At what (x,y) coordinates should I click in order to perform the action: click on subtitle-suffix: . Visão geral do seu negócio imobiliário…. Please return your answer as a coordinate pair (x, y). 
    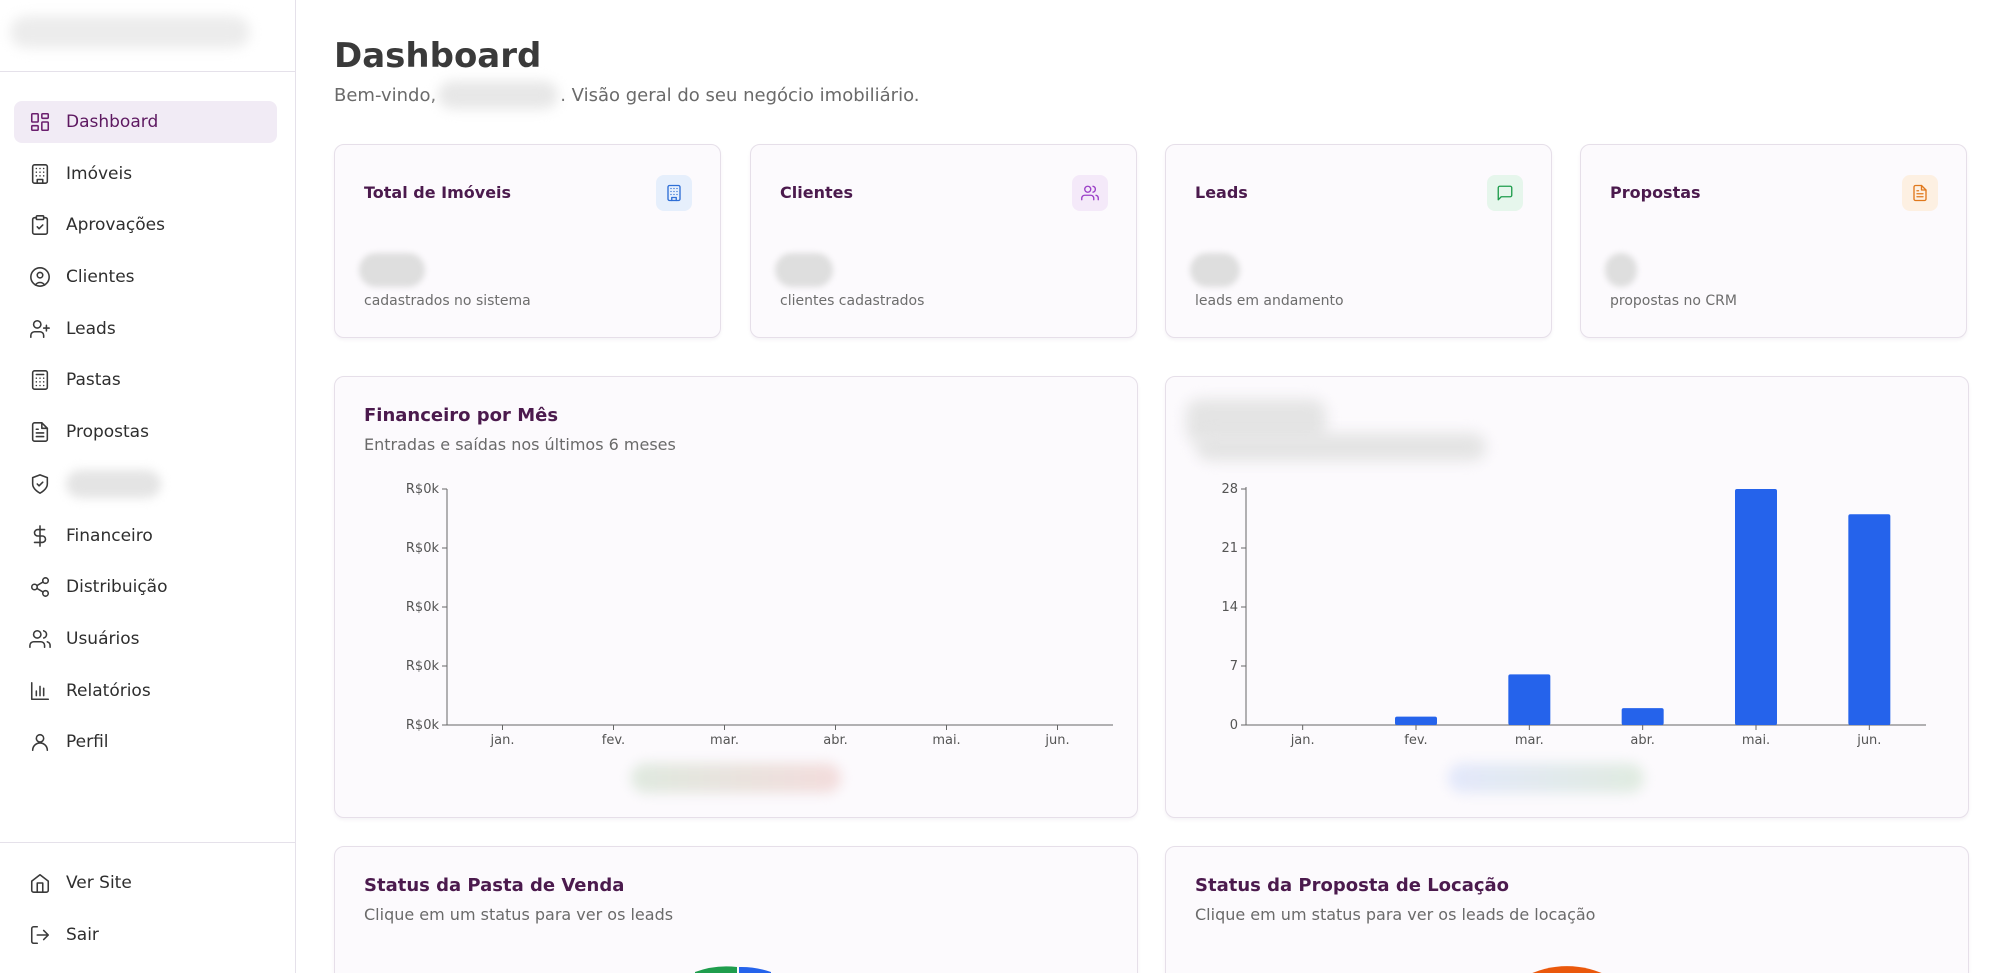
    Looking at the image, I should click on (740, 95).